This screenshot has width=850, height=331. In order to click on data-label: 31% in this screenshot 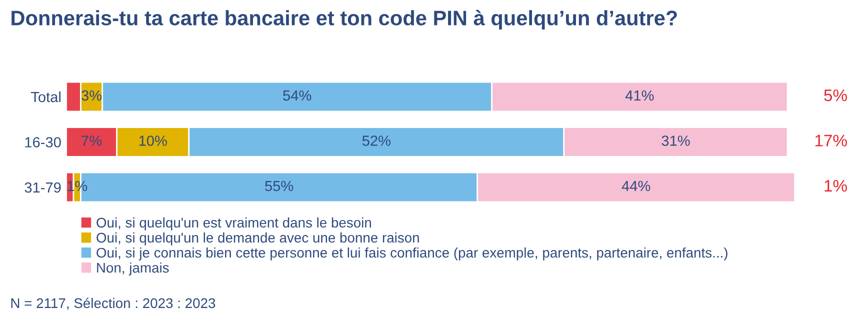, I will do `click(676, 141)`.